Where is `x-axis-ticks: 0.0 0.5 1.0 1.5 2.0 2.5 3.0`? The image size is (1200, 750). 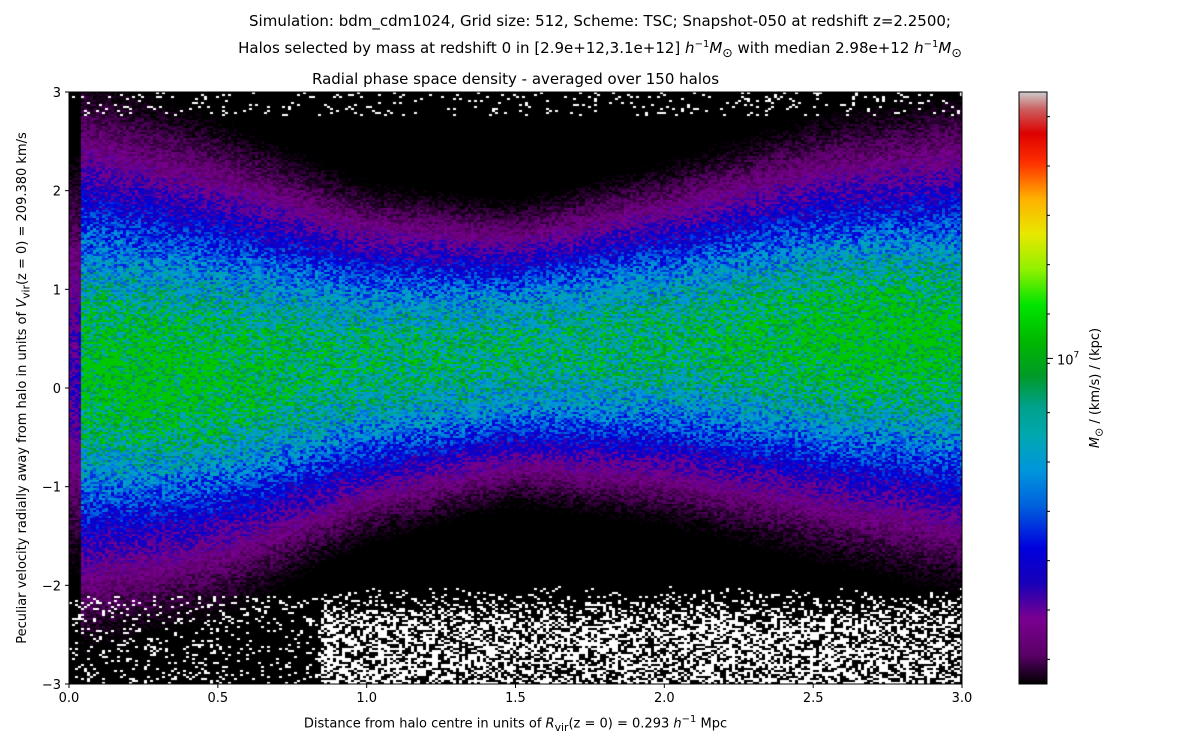 x-axis-ticks: 0.0 0.5 1.0 1.5 2.0 2.5 3.0 is located at coordinates (516, 695).